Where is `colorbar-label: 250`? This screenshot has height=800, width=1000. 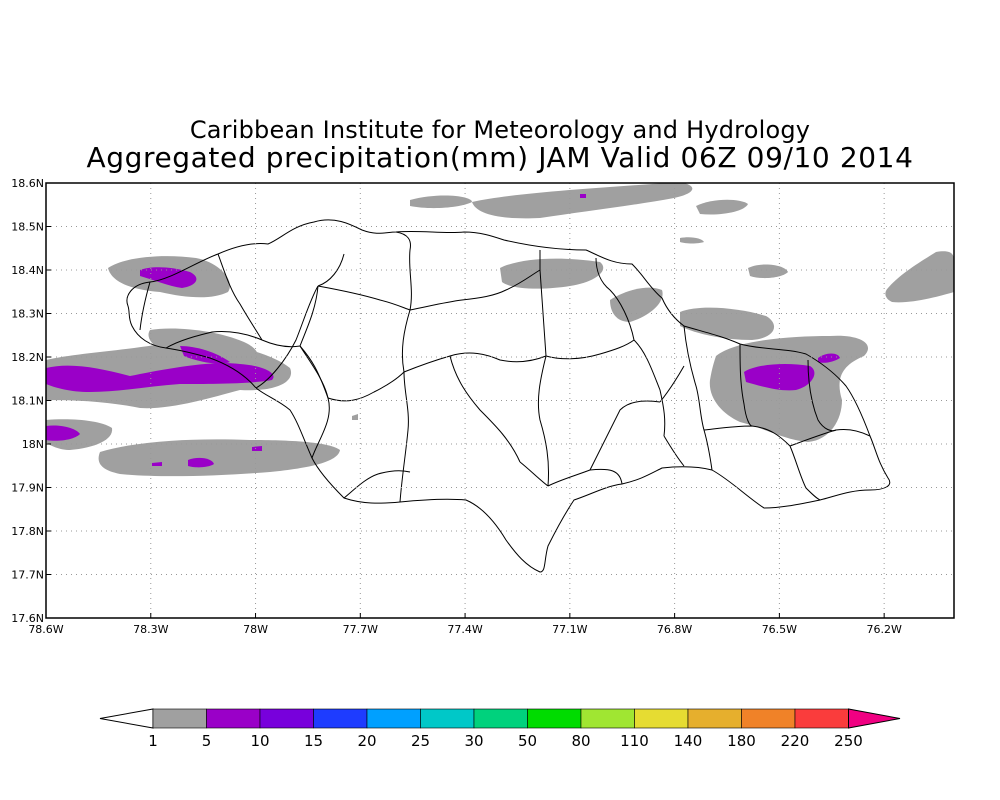 colorbar-label: 250 is located at coordinates (848, 741).